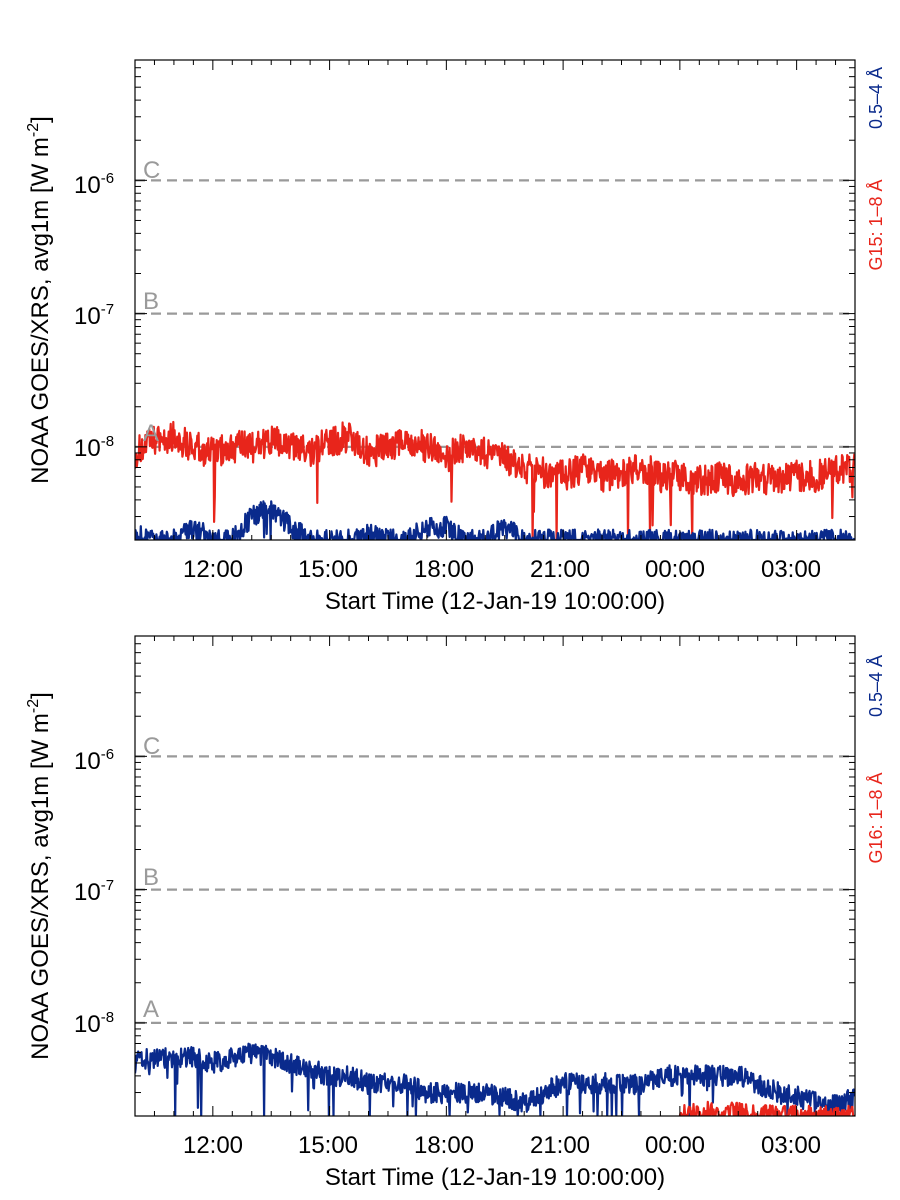 The height and width of the screenshot is (1200, 900). Describe the element at coordinates (94, 1023) in the screenshot. I see `bottom-y-tick-label-1e-8: 10⁻⁸` at that location.